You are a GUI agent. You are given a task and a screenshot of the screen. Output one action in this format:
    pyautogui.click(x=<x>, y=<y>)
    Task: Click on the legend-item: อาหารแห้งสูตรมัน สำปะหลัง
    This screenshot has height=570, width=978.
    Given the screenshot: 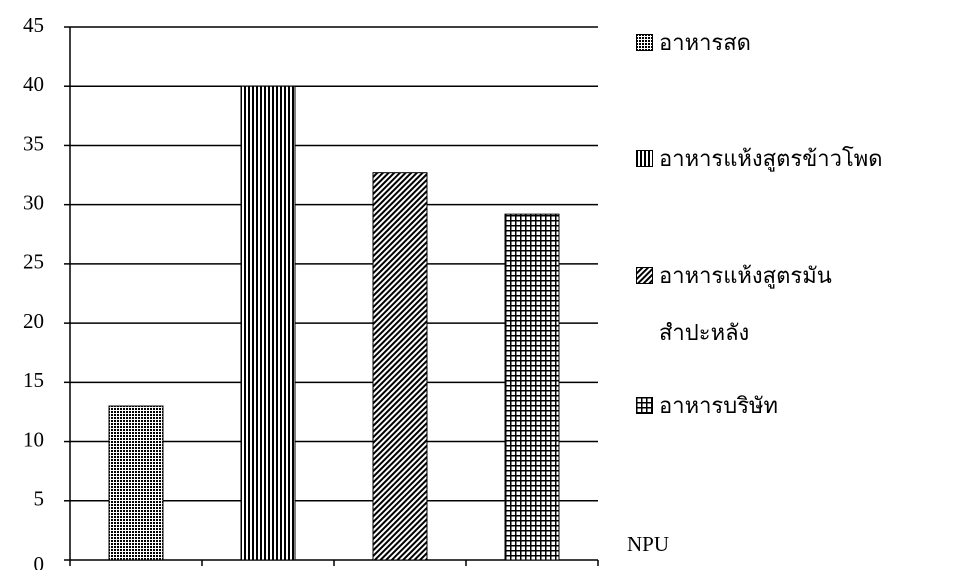 What is the action you would take?
    pyautogui.click(x=801, y=304)
    